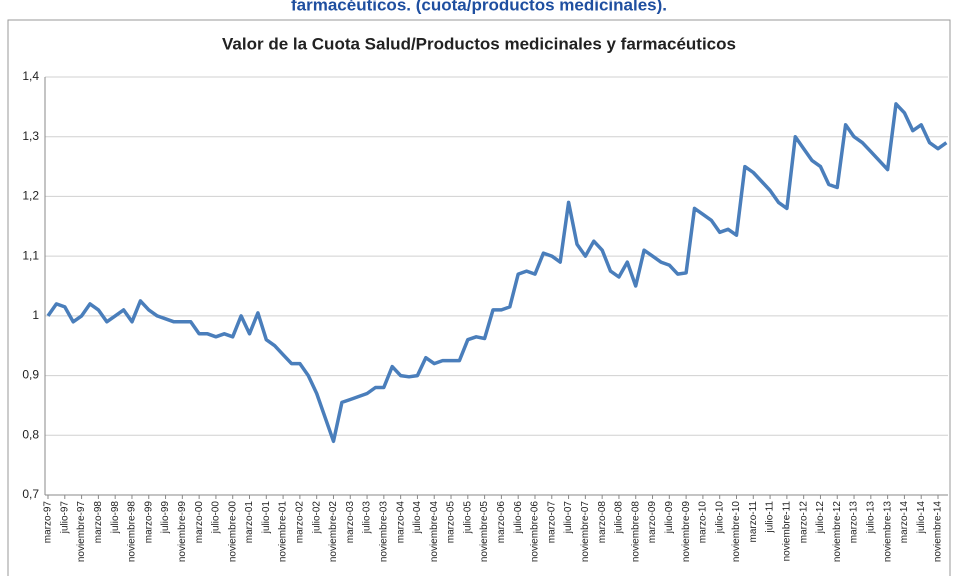 This screenshot has width=958, height=576. I want to click on x-tick-label: julio-14, so click(921, 518).